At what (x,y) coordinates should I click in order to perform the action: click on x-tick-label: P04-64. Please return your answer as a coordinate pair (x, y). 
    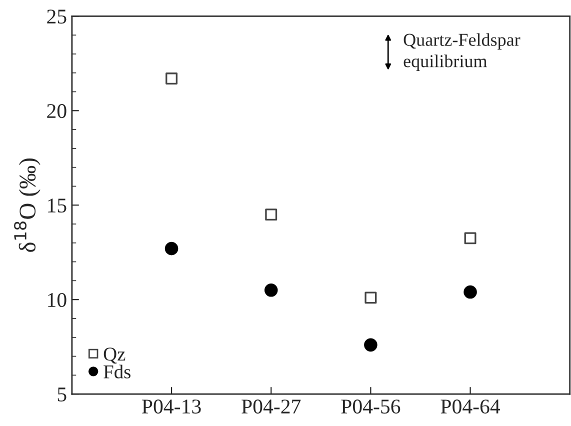
    Looking at the image, I should click on (470, 407).